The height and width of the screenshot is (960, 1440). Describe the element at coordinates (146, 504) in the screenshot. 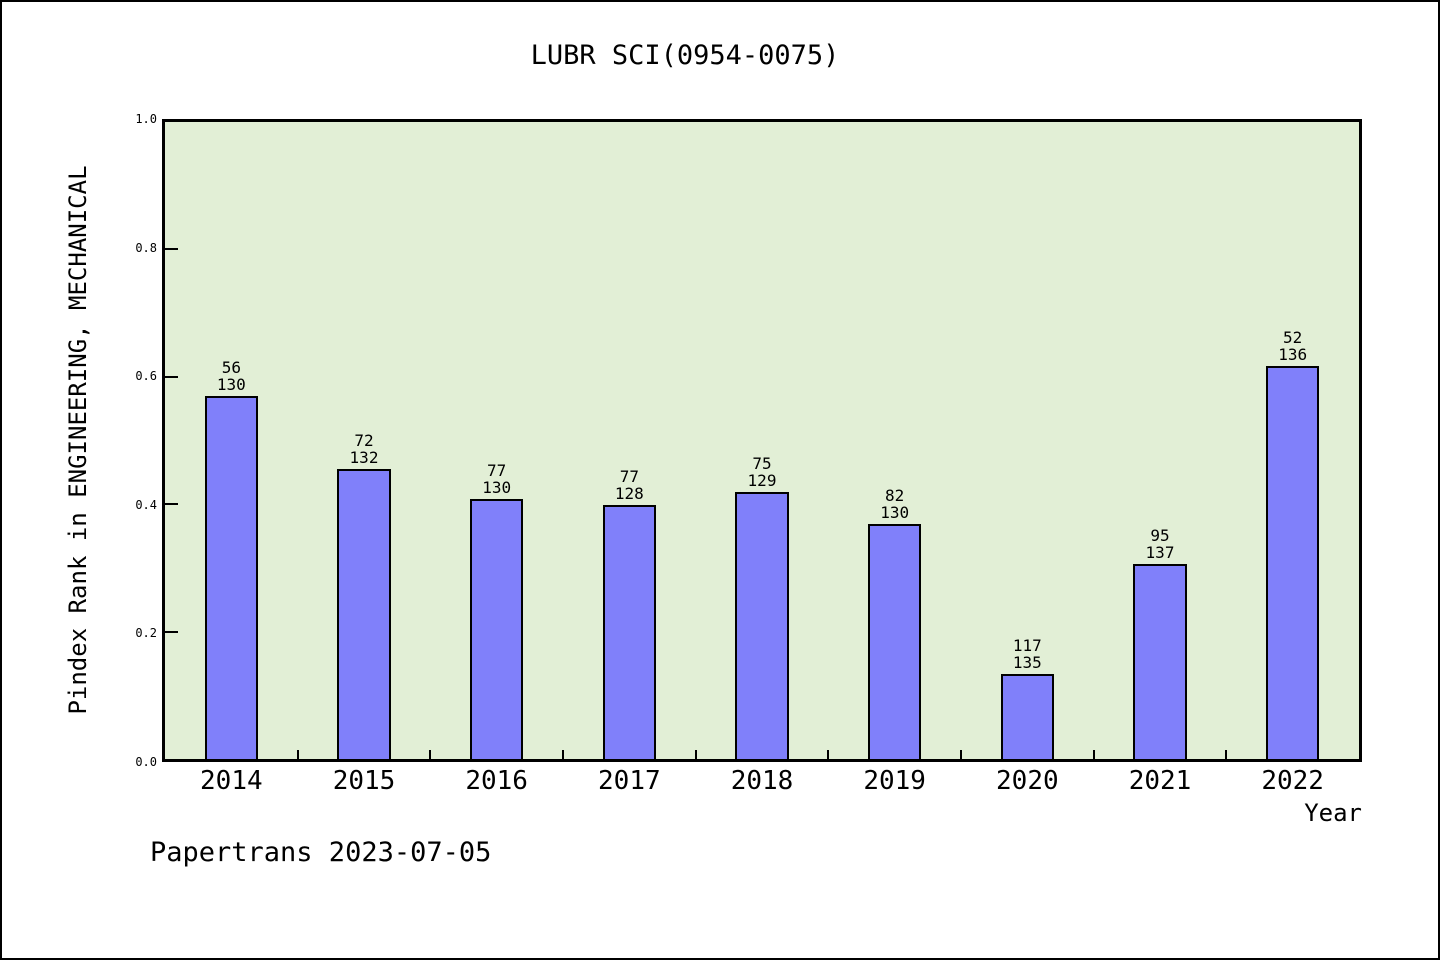

I see `y-tick-label: 0.4` at that location.